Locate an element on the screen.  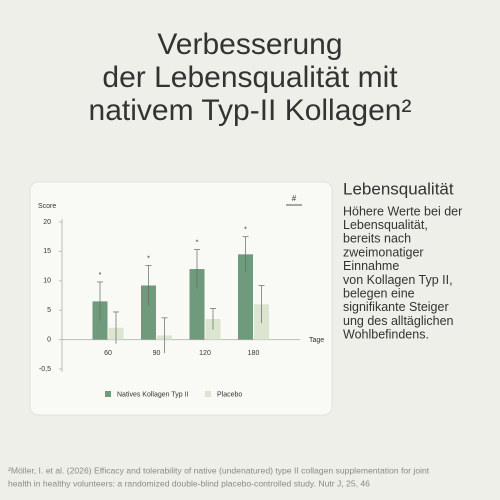
x-tick-label: 90 is located at coordinates (157, 353).